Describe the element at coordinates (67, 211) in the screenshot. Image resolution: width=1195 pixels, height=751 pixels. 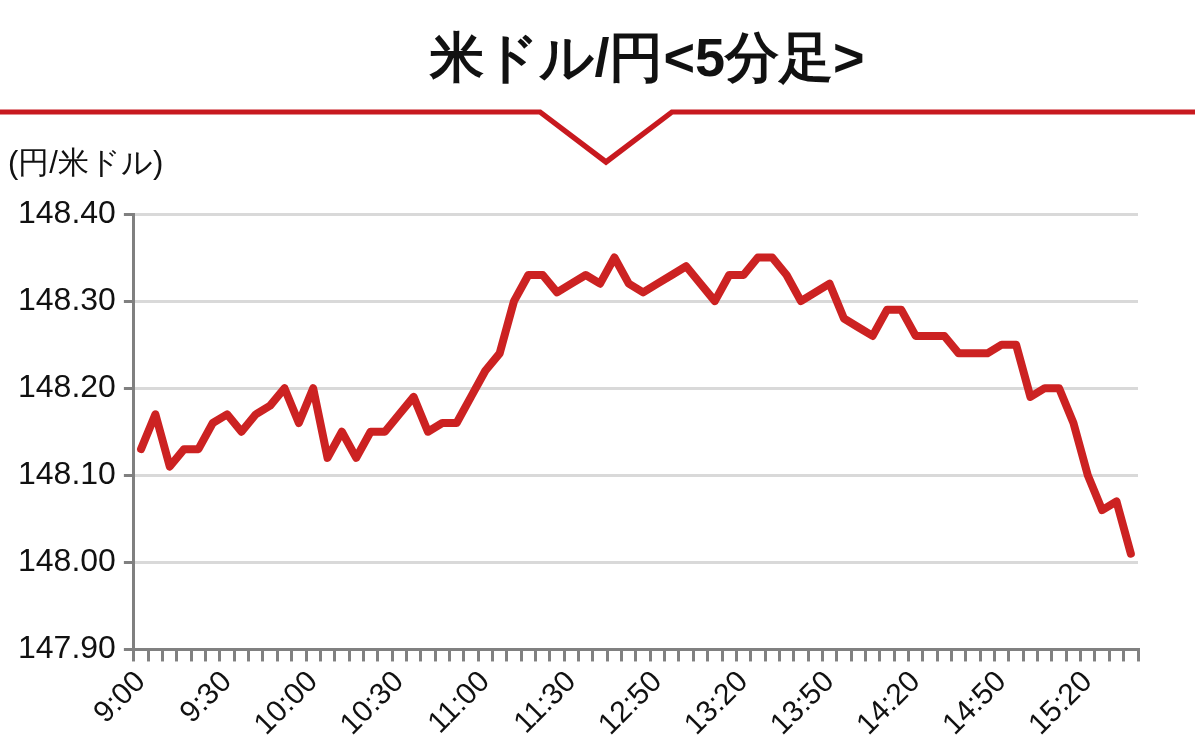
I see `y-tick-label: 148.40` at that location.